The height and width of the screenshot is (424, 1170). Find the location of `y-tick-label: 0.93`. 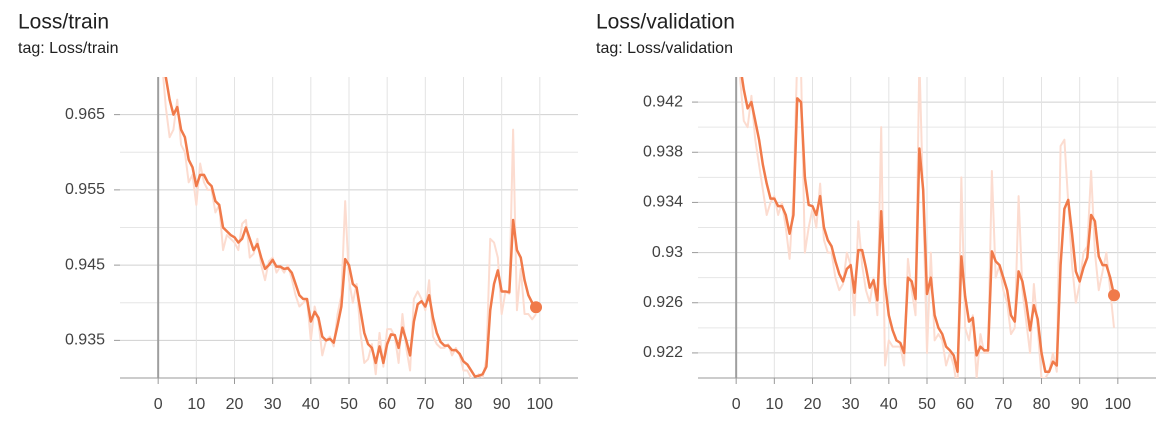

y-tick-label: 0.93 is located at coordinates (667, 252).